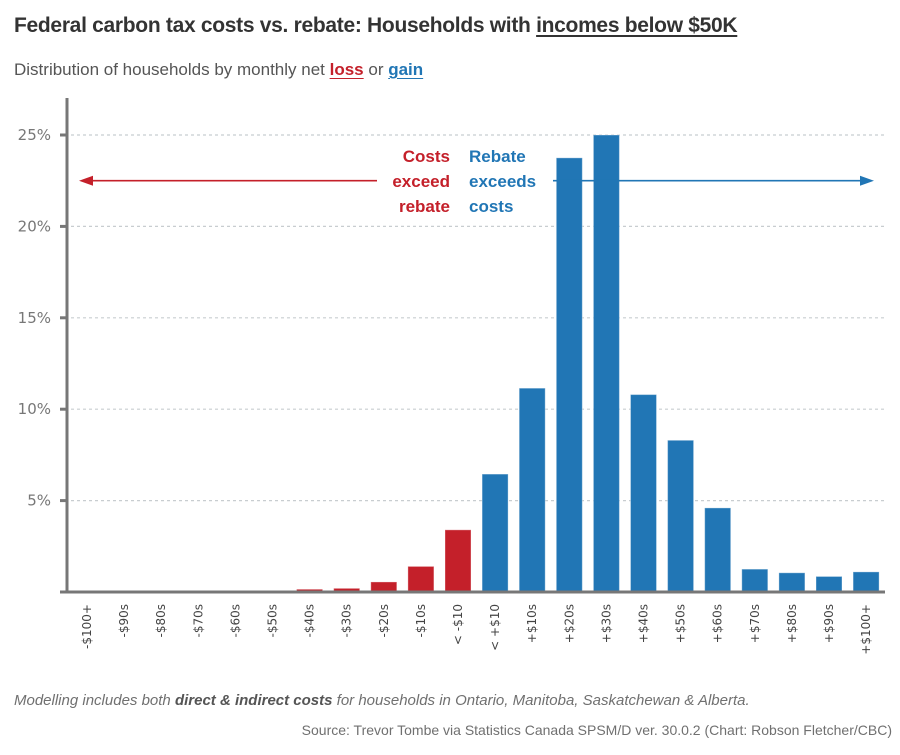 The height and width of the screenshot is (755, 900). I want to click on arrow-right-icon, so click(867, 180).